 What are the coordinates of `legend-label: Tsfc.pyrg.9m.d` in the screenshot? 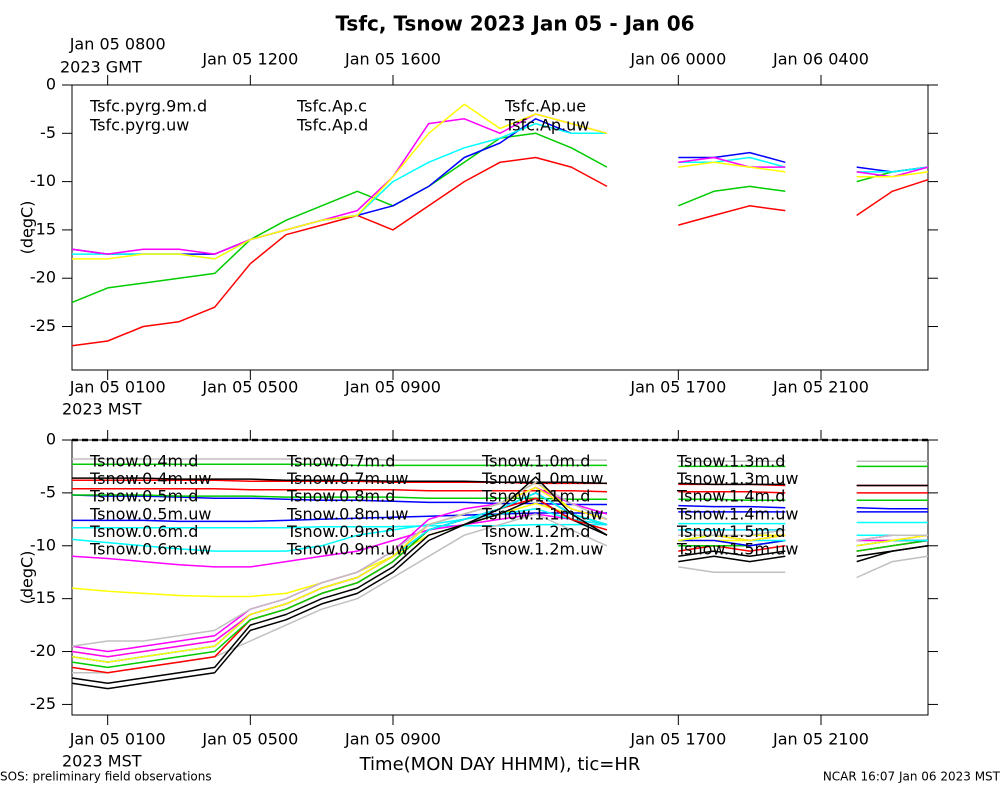 It's located at (148, 106).